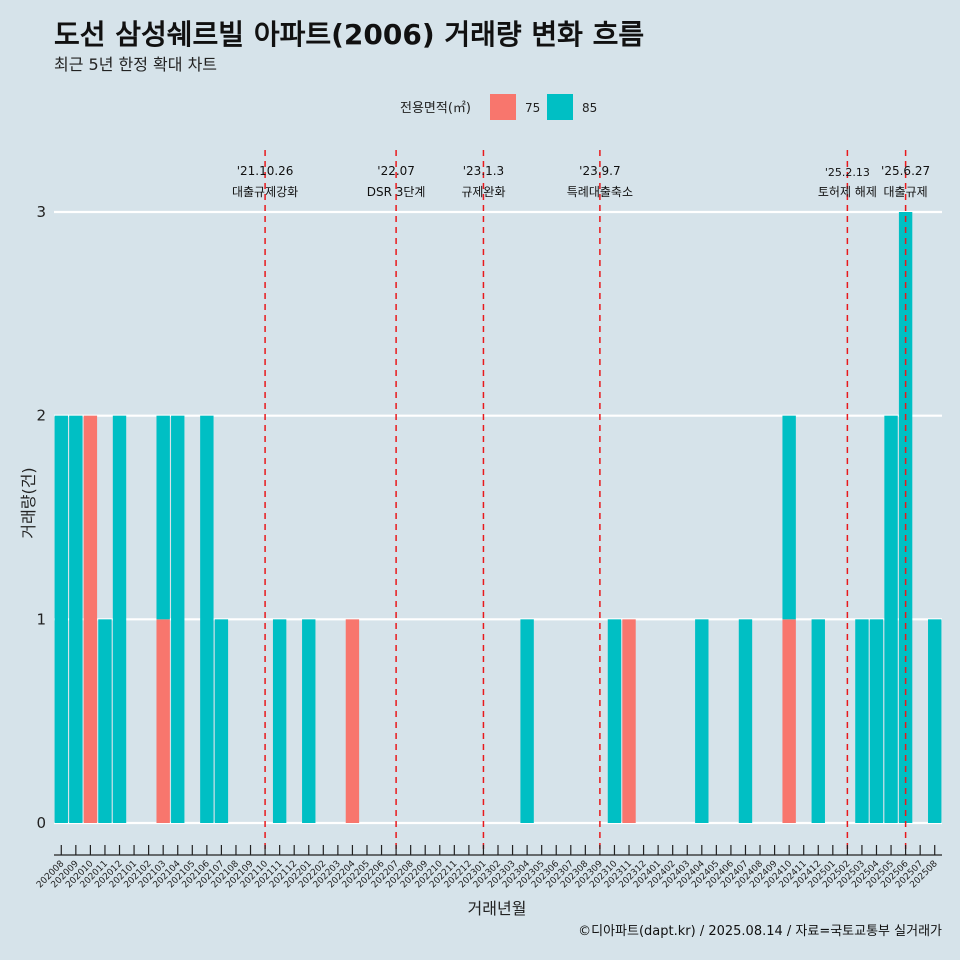  What do you see at coordinates (906, 192) in the screenshot?
I see `event-label: 대출규제` at bounding box center [906, 192].